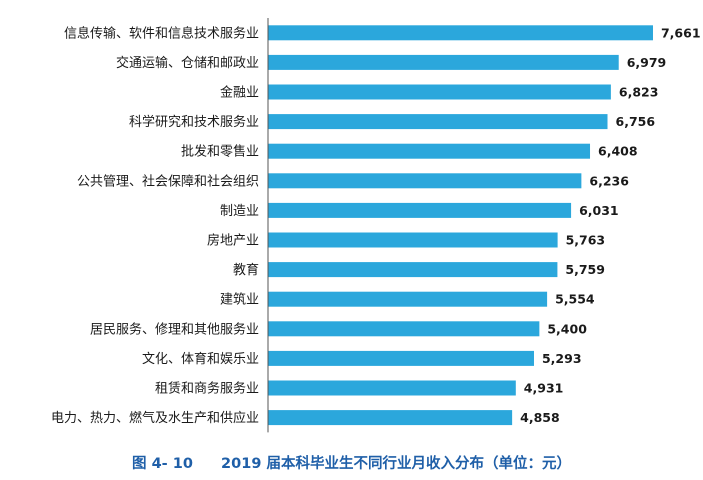  Describe the element at coordinates (575, 299) in the screenshot. I see `value-label: 5,554` at that location.